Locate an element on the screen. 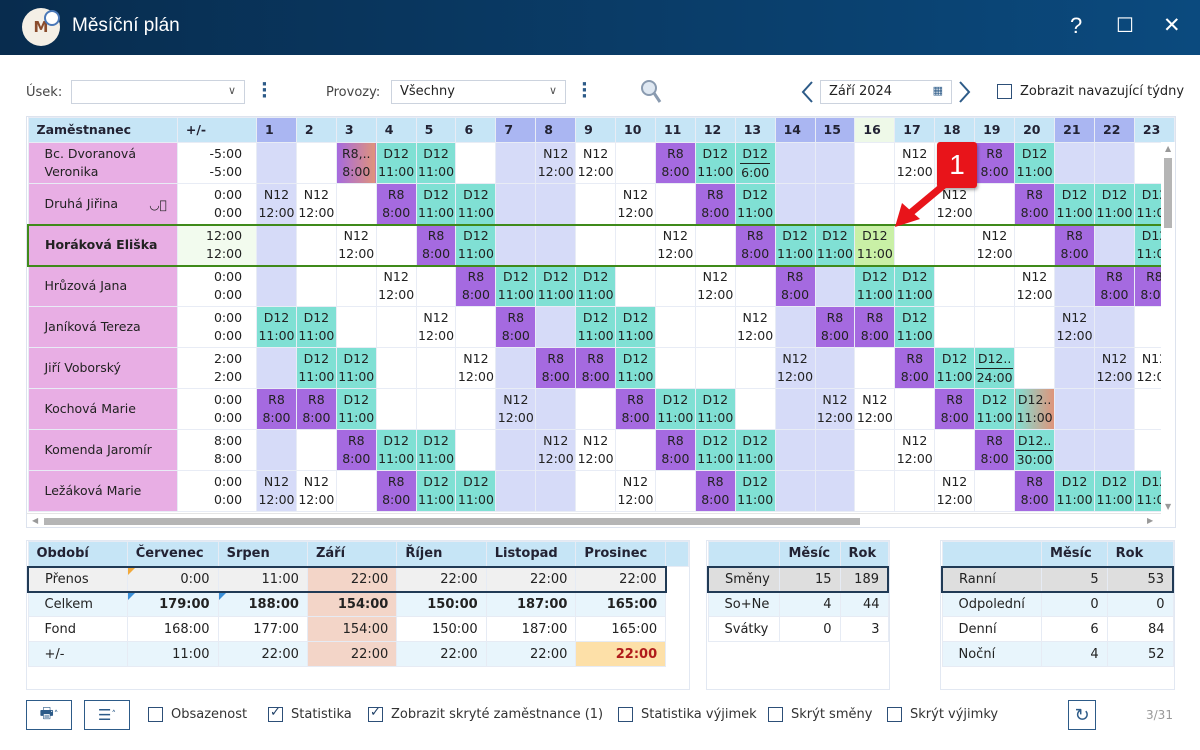  provozy-select: Všechny ∨ is located at coordinates (478, 92).